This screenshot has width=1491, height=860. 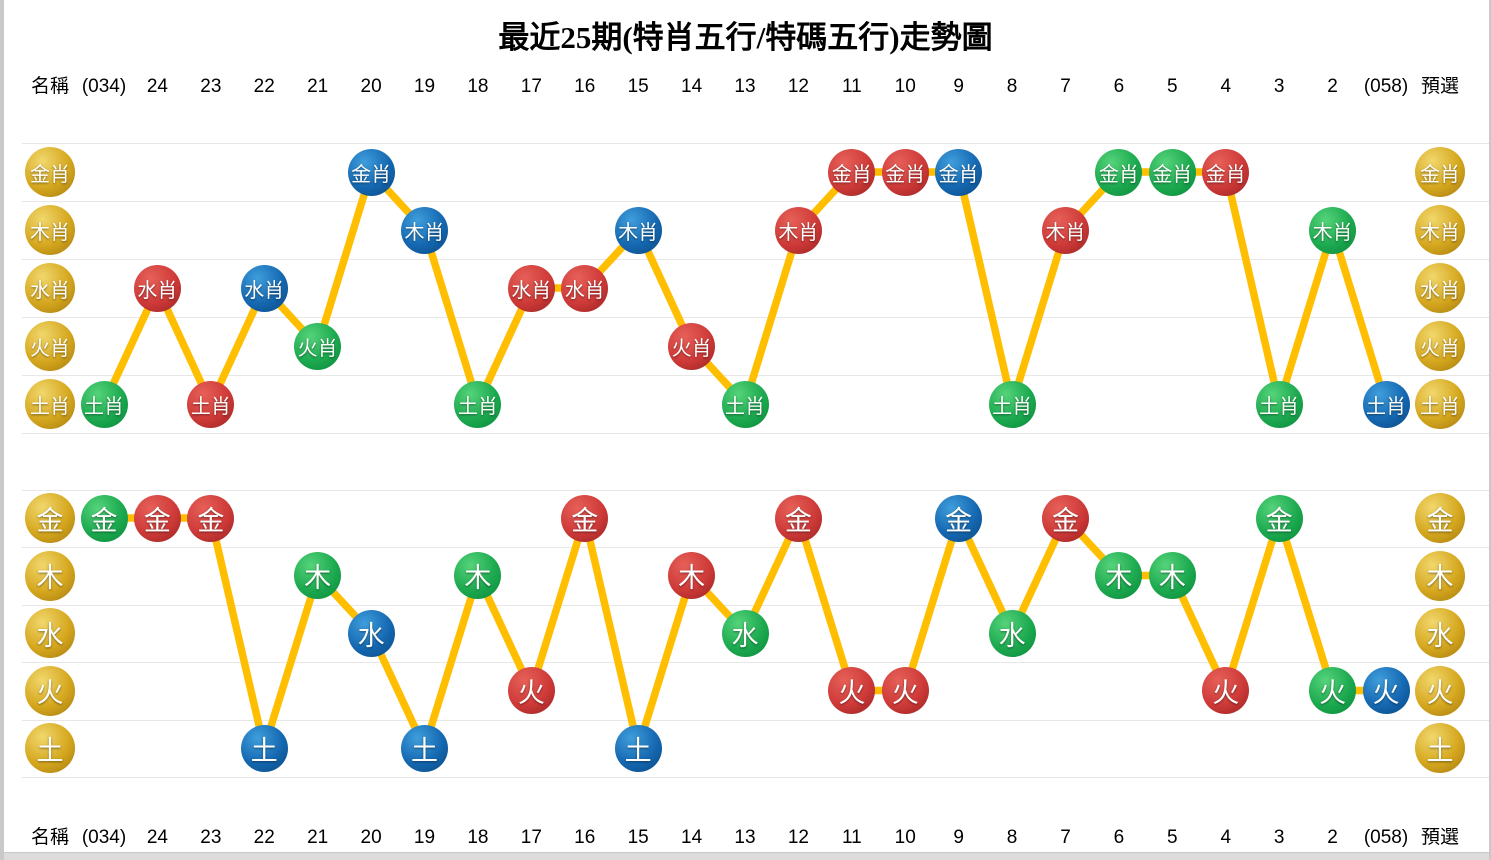 I want to click on row-label-circle-right: 土, so click(x=1440, y=748).